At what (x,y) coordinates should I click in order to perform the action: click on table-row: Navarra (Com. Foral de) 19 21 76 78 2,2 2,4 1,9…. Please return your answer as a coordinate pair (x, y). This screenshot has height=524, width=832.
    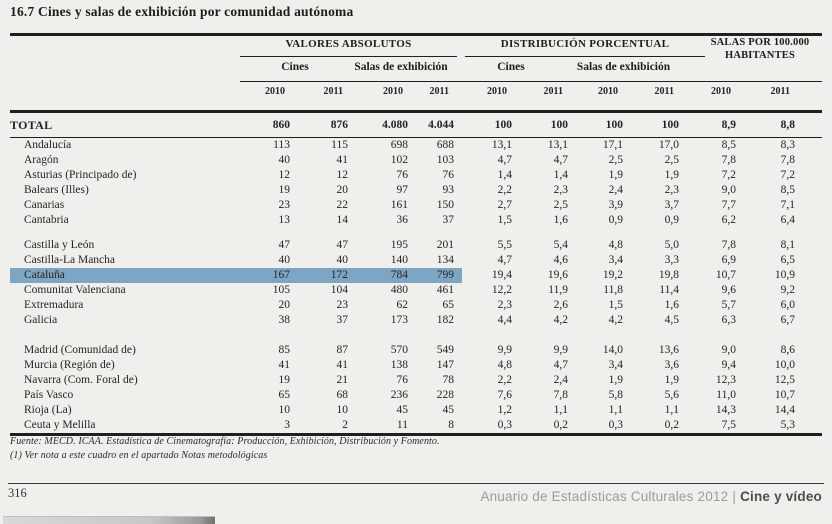
    Looking at the image, I should click on (416, 380).